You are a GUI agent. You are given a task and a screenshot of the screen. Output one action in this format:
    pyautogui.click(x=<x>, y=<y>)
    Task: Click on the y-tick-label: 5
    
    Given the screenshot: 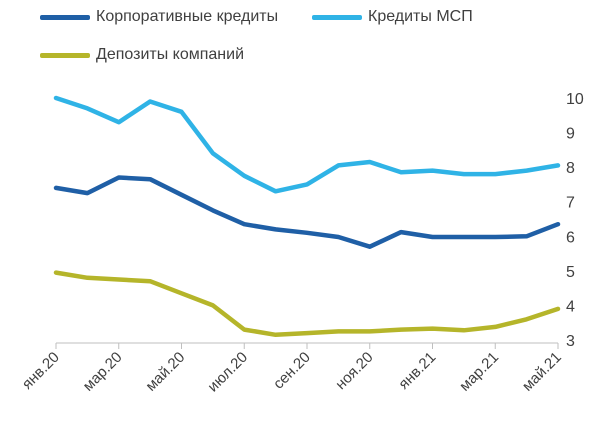 What is the action you would take?
    pyautogui.click(x=570, y=272)
    